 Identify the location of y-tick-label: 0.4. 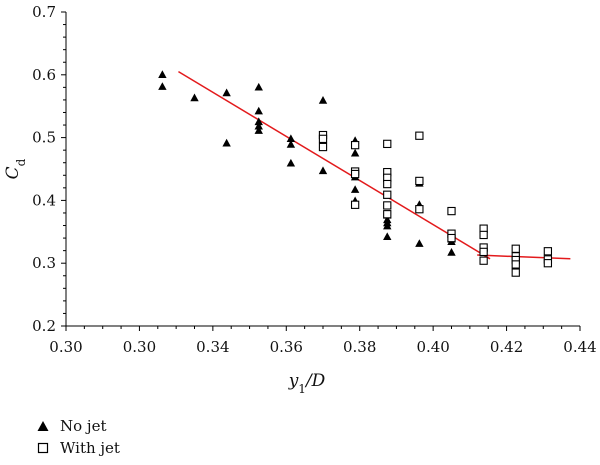
(44, 200).